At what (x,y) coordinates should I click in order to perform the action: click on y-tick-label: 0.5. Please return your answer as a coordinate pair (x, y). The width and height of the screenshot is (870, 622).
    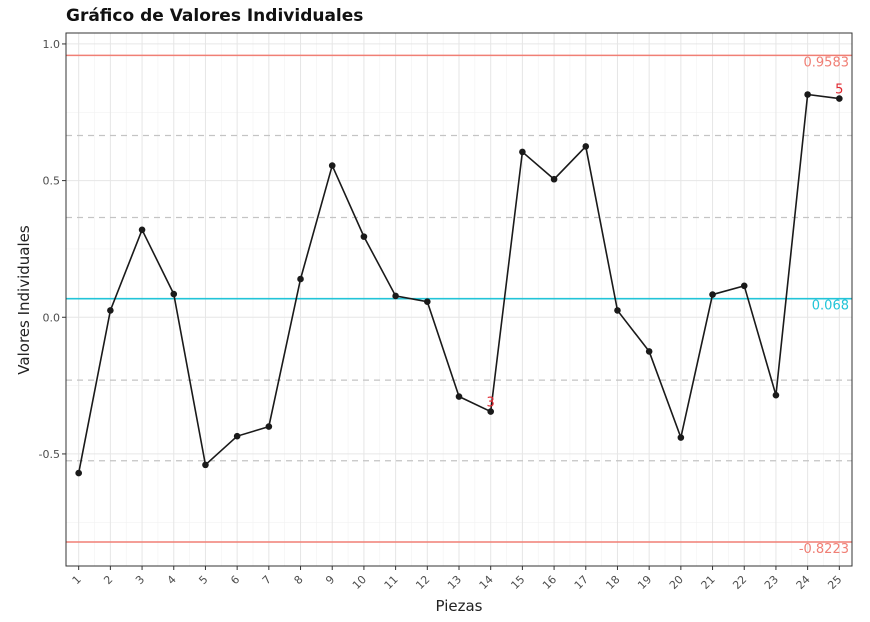
    Looking at the image, I should click on (52, 181).